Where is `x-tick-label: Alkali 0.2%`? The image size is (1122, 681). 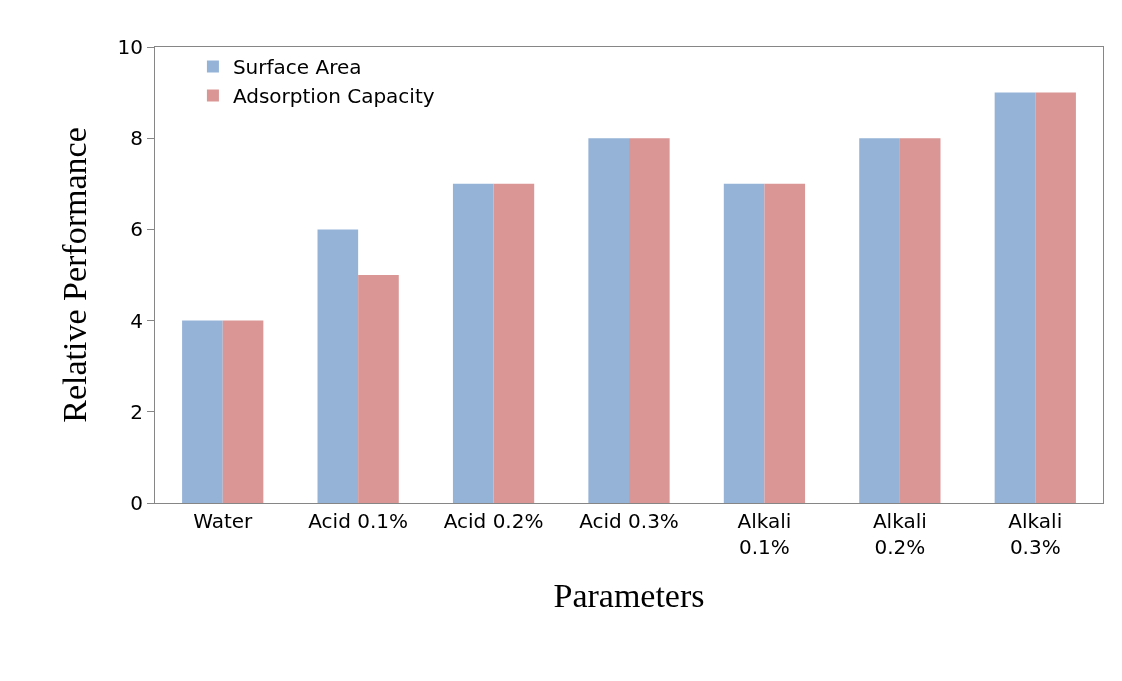 x-tick-label: Alkali 0.2% is located at coordinates (899, 534).